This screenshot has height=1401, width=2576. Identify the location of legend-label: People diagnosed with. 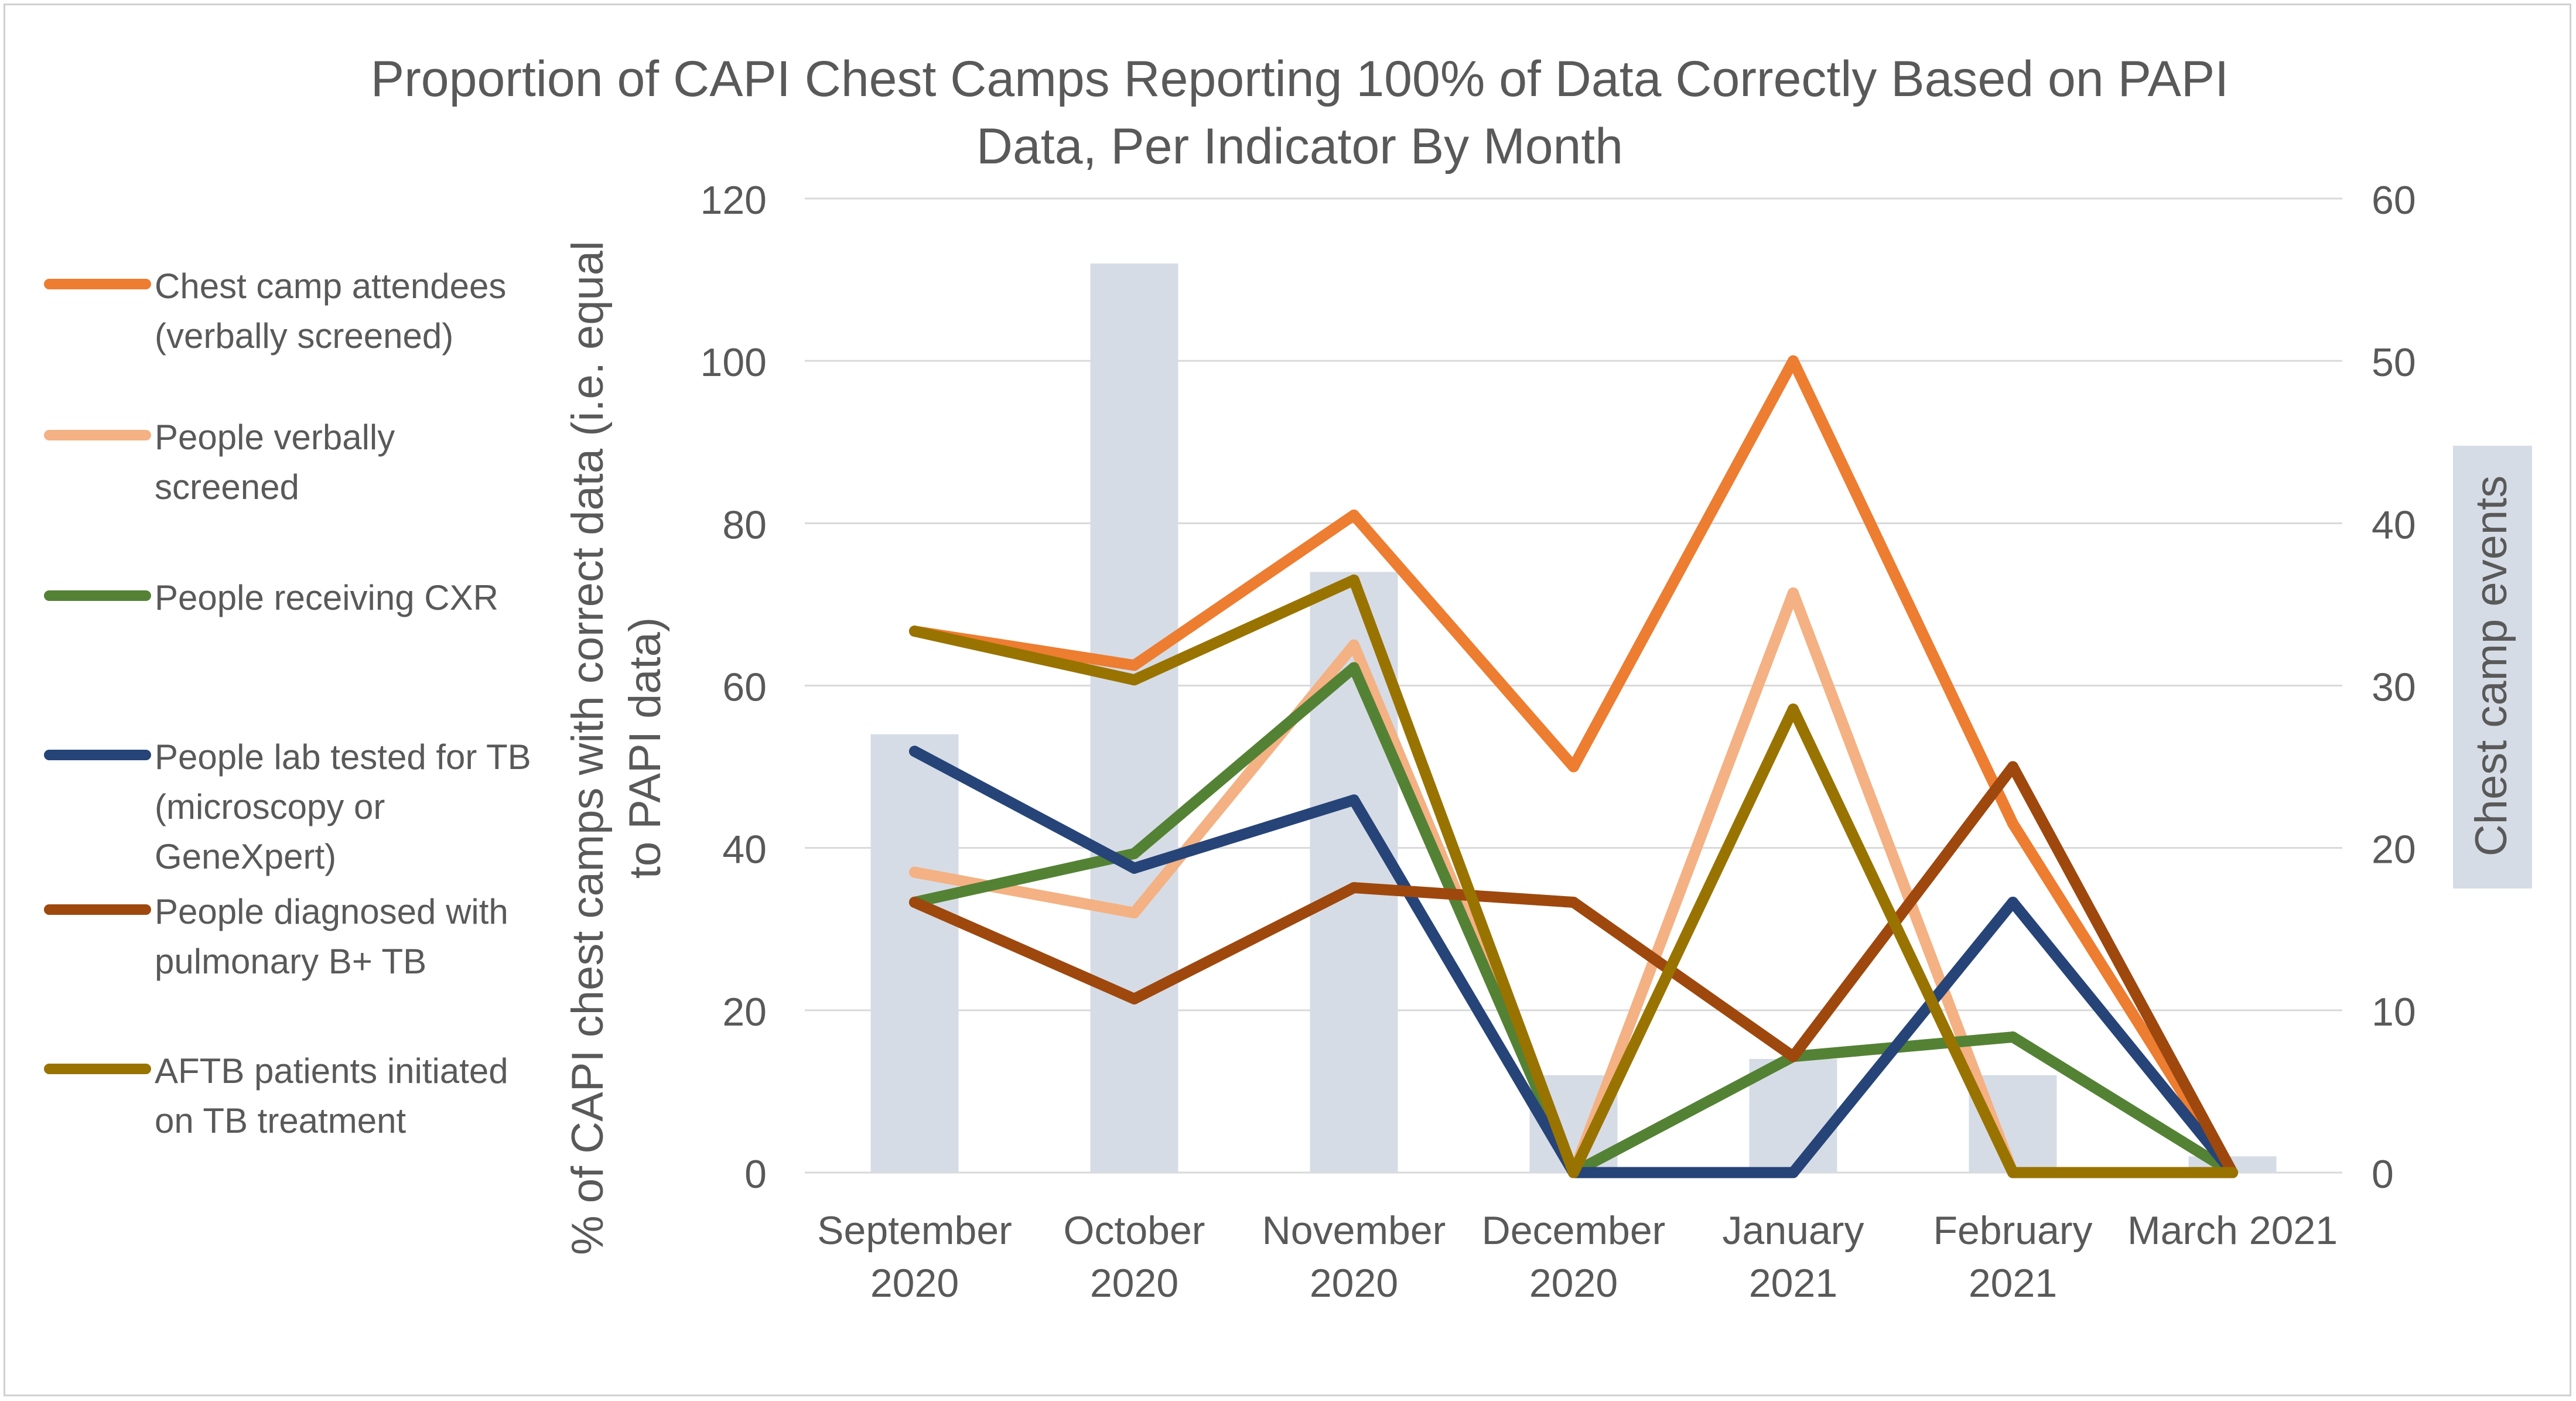
(332, 911).